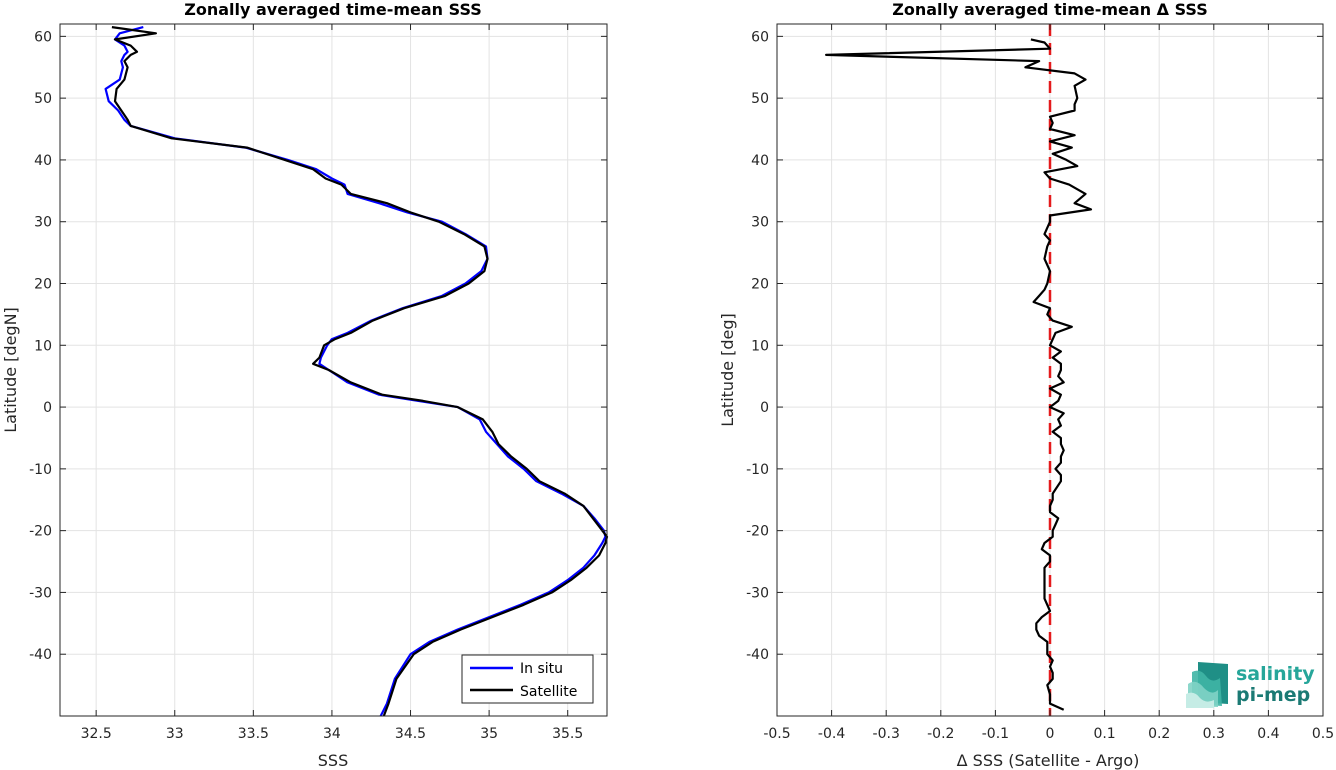 The width and height of the screenshot is (1336, 770). I want to click on legend-label-in-situ: In situ, so click(541, 669).